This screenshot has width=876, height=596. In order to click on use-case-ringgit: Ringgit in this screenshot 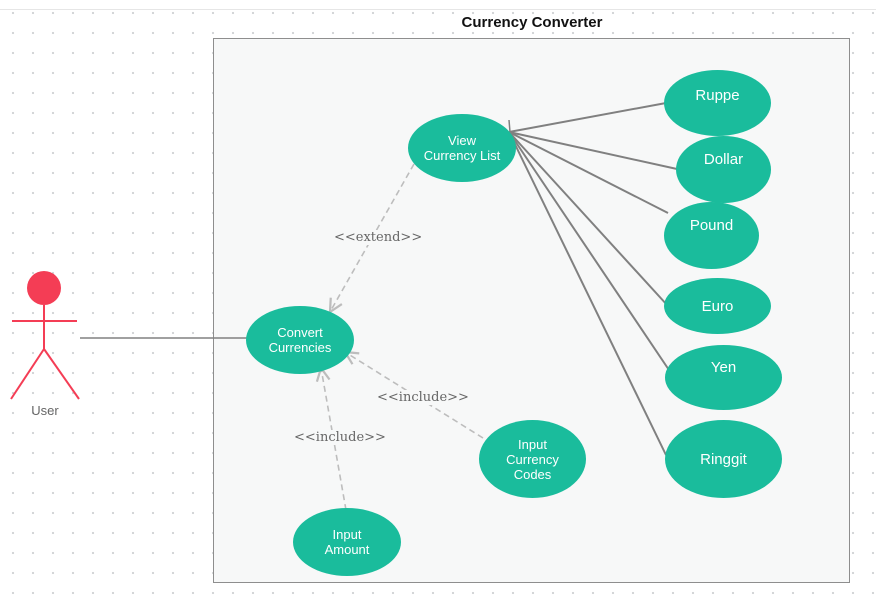, I will do `click(723, 459)`.